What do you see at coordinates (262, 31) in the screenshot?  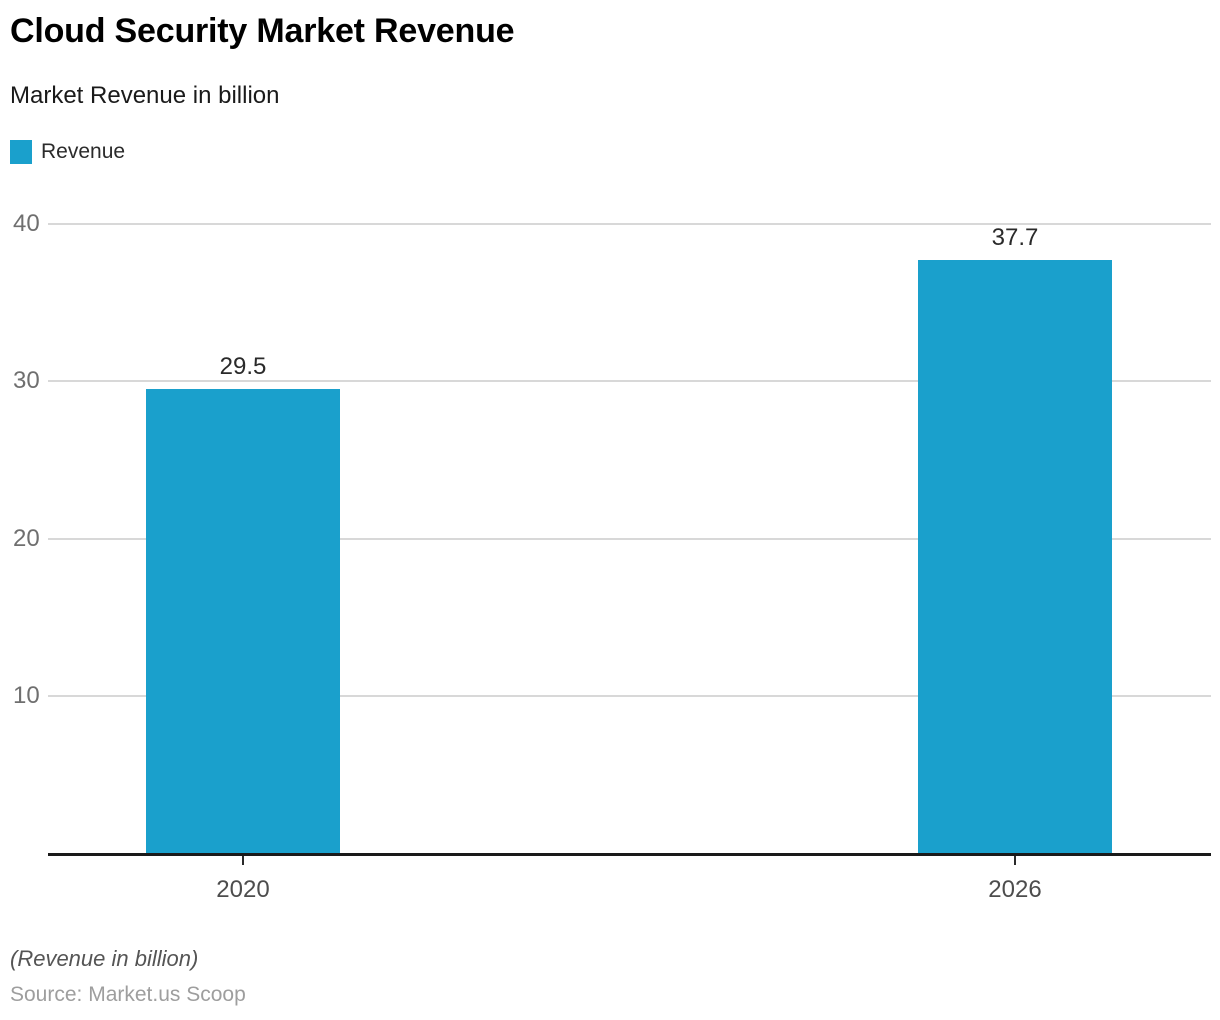 I see `chart-title: Cloud Security Market Revenue` at bounding box center [262, 31].